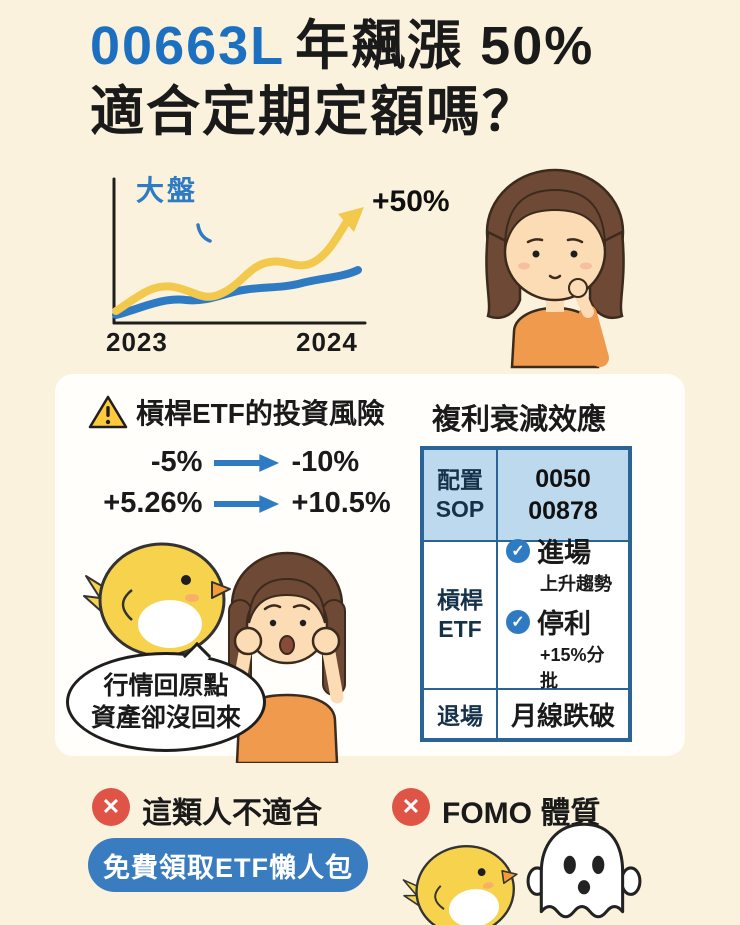 Image resolution: width=740 pixels, height=925 pixels. Describe the element at coordinates (519, 420) in the screenshot. I see `decay-heading: 複利衰減效應` at that location.